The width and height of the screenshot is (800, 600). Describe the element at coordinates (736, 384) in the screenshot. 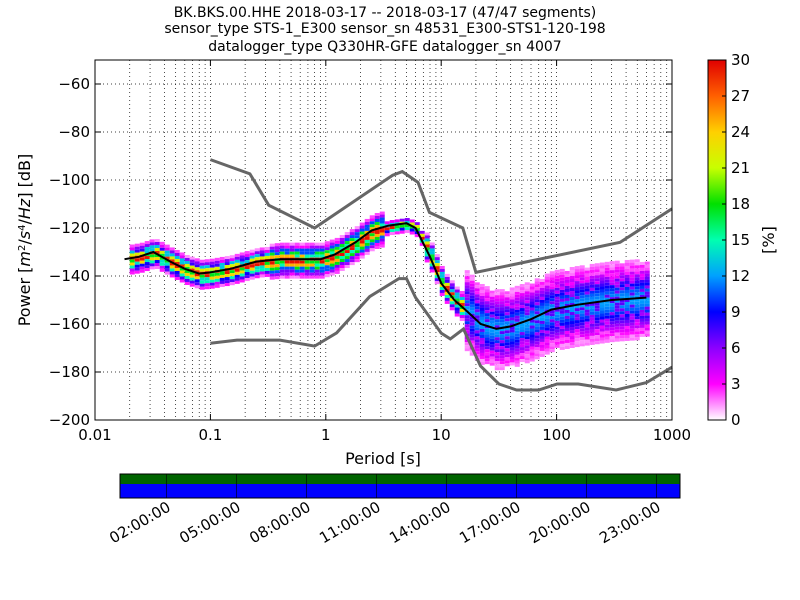

I see `colorbar-tick-label: 3` at that location.